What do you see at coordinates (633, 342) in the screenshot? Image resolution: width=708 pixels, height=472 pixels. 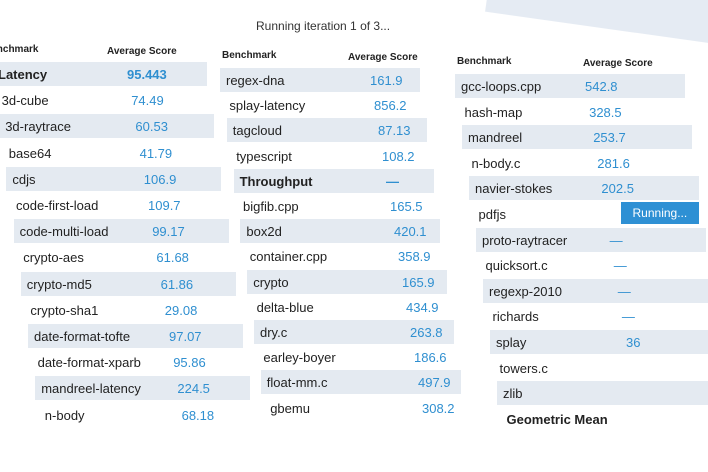 I see `benchmark-score: 36` at bounding box center [633, 342].